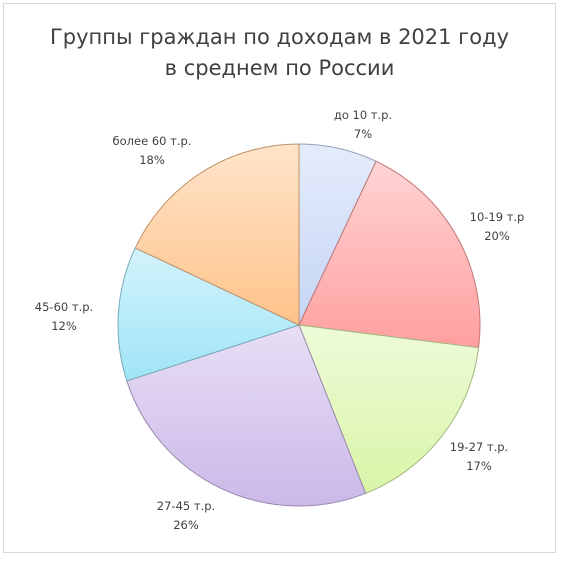 Image resolution: width=567 pixels, height=562 pixels. What do you see at coordinates (363, 115) in the screenshot?
I see `slice-category-label: до 10 т.р.` at bounding box center [363, 115].